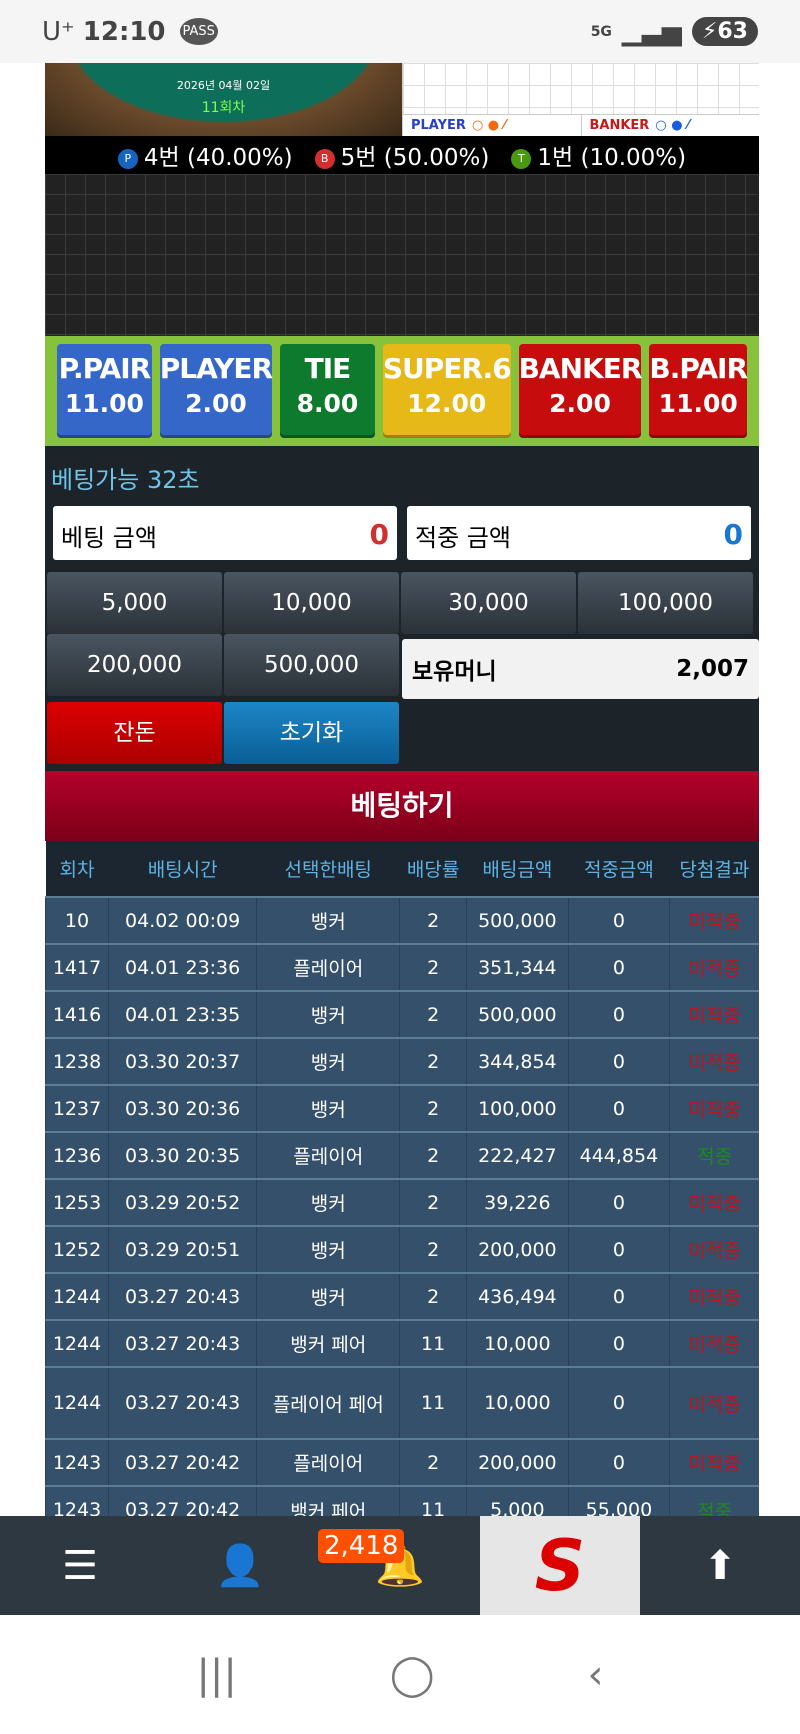  Describe the element at coordinates (77, 967) in the screenshot. I see `table-cell: 1417` at that location.